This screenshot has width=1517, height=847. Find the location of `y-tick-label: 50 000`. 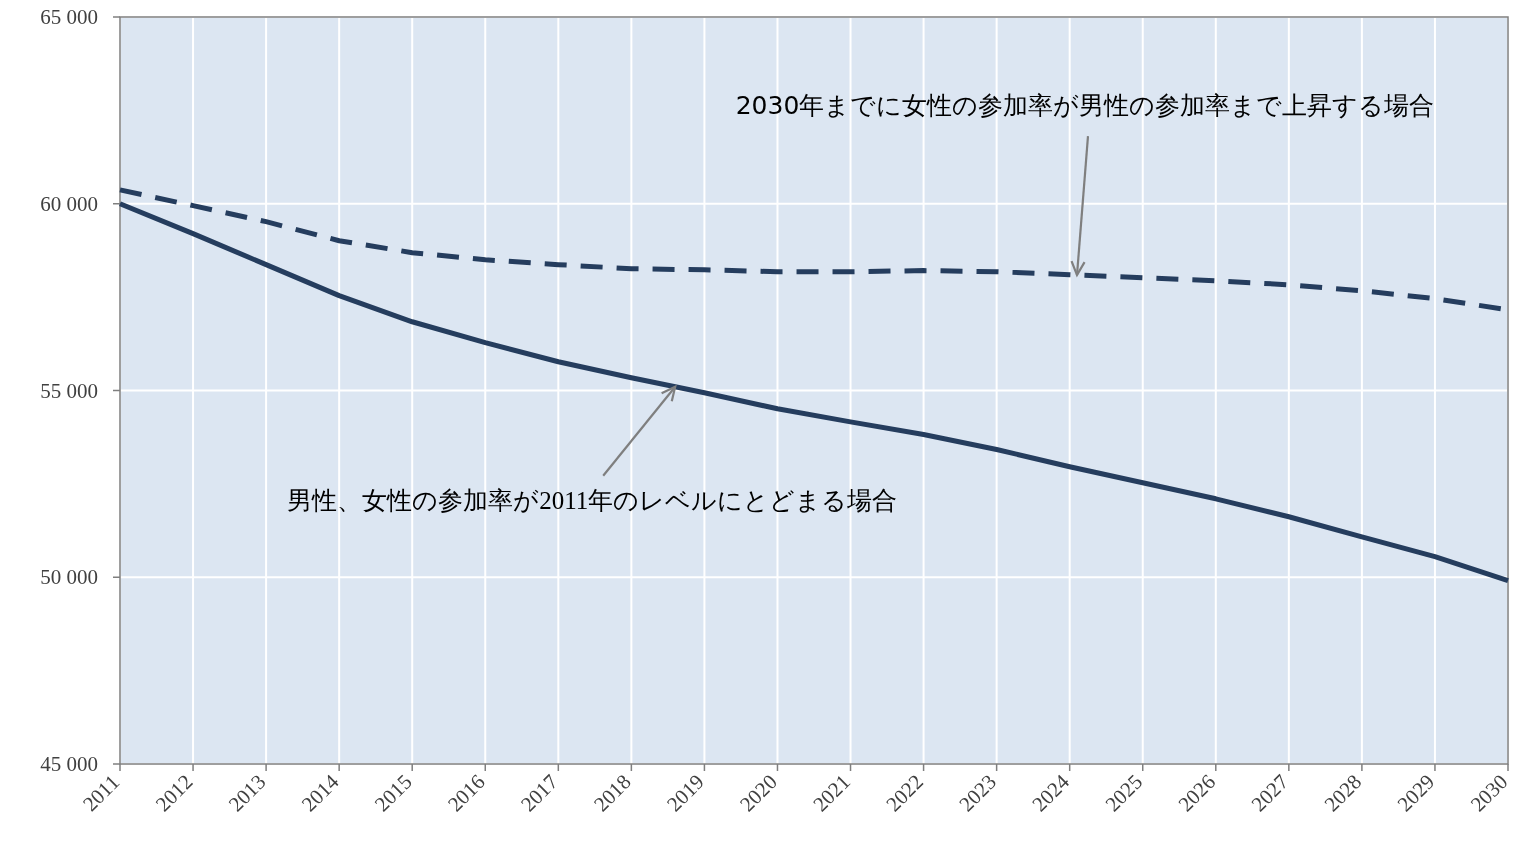

y-tick-label: 50 000 is located at coordinates (69, 577).